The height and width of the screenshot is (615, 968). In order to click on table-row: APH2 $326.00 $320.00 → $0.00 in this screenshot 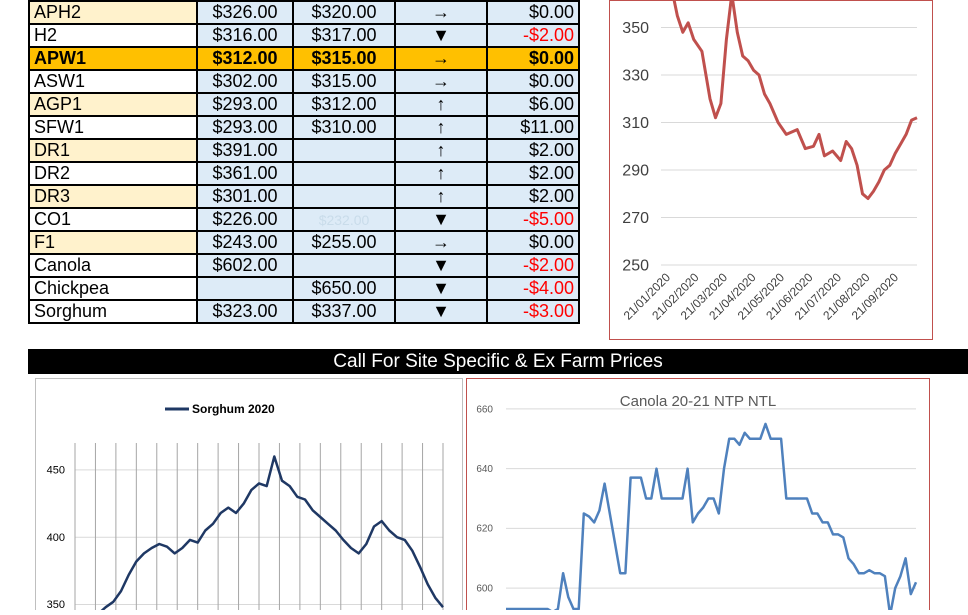, I will do `click(304, 12)`.